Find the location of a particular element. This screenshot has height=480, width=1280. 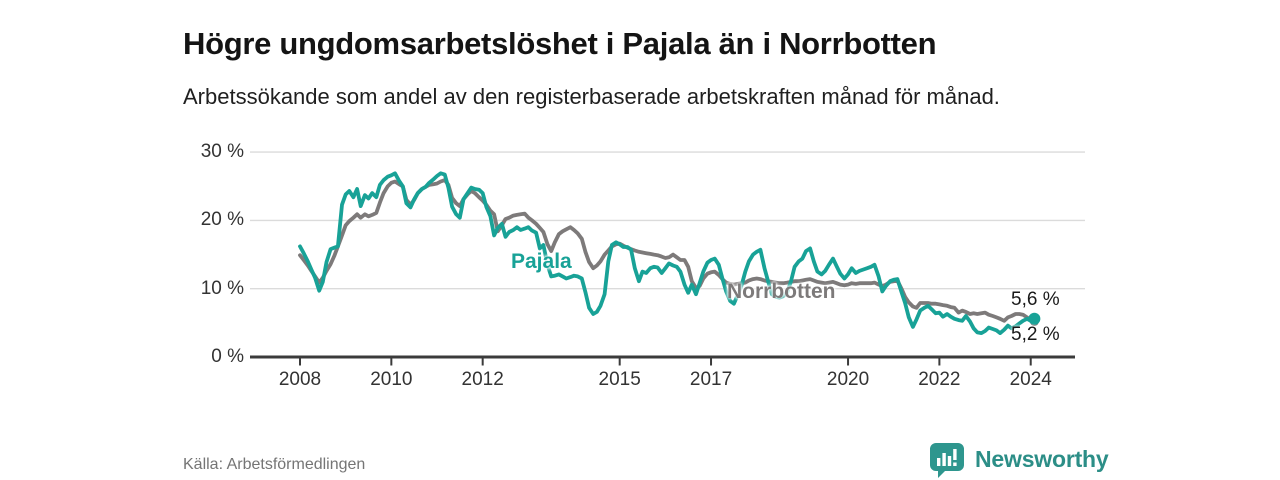

y-axis-label: 10 % is located at coordinates (222, 288).